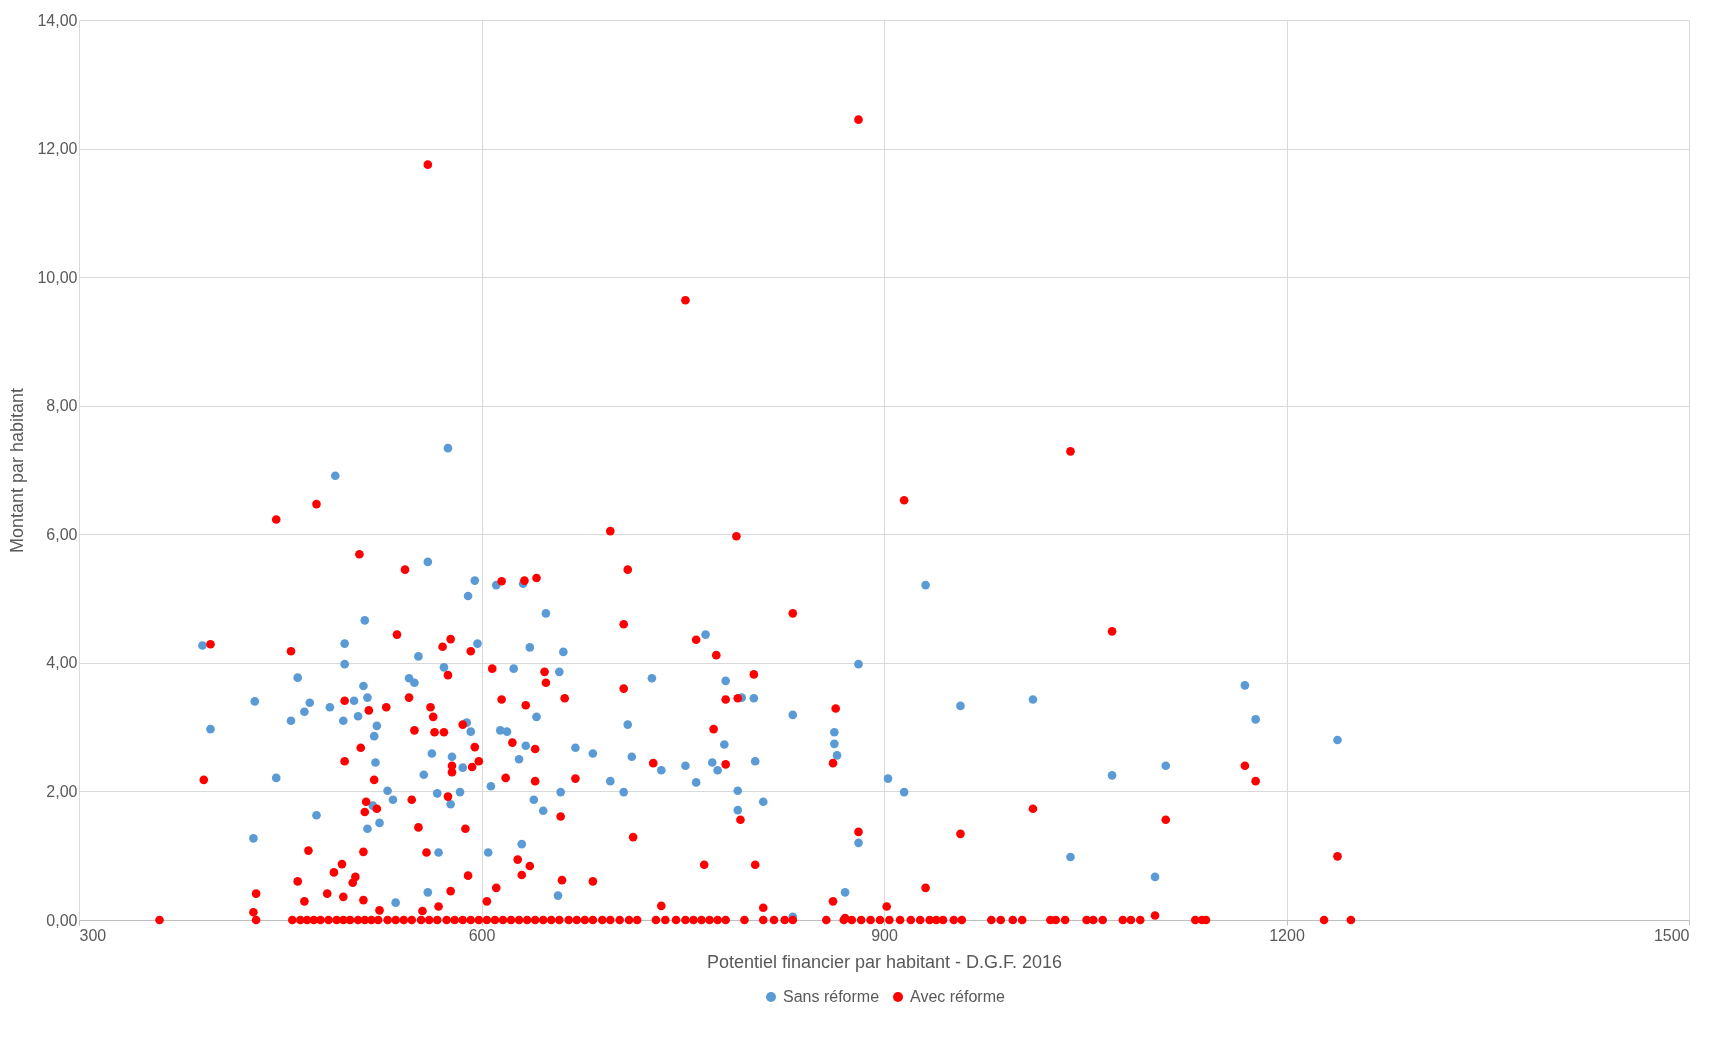 This screenshot has height=1055, width=1731. Describe the element at coordinates (62, 920) in the screenshot. I see `y-tick-label: 0,00` at that location.